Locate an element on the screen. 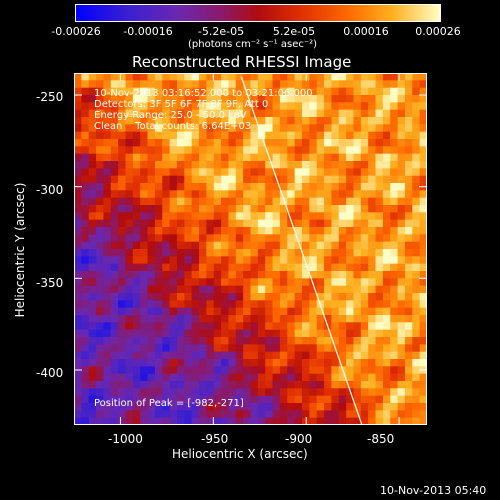 The image size is (500, 500). colorbar-tick-label: 5.2e-05 is located at coordinates (294, 31).